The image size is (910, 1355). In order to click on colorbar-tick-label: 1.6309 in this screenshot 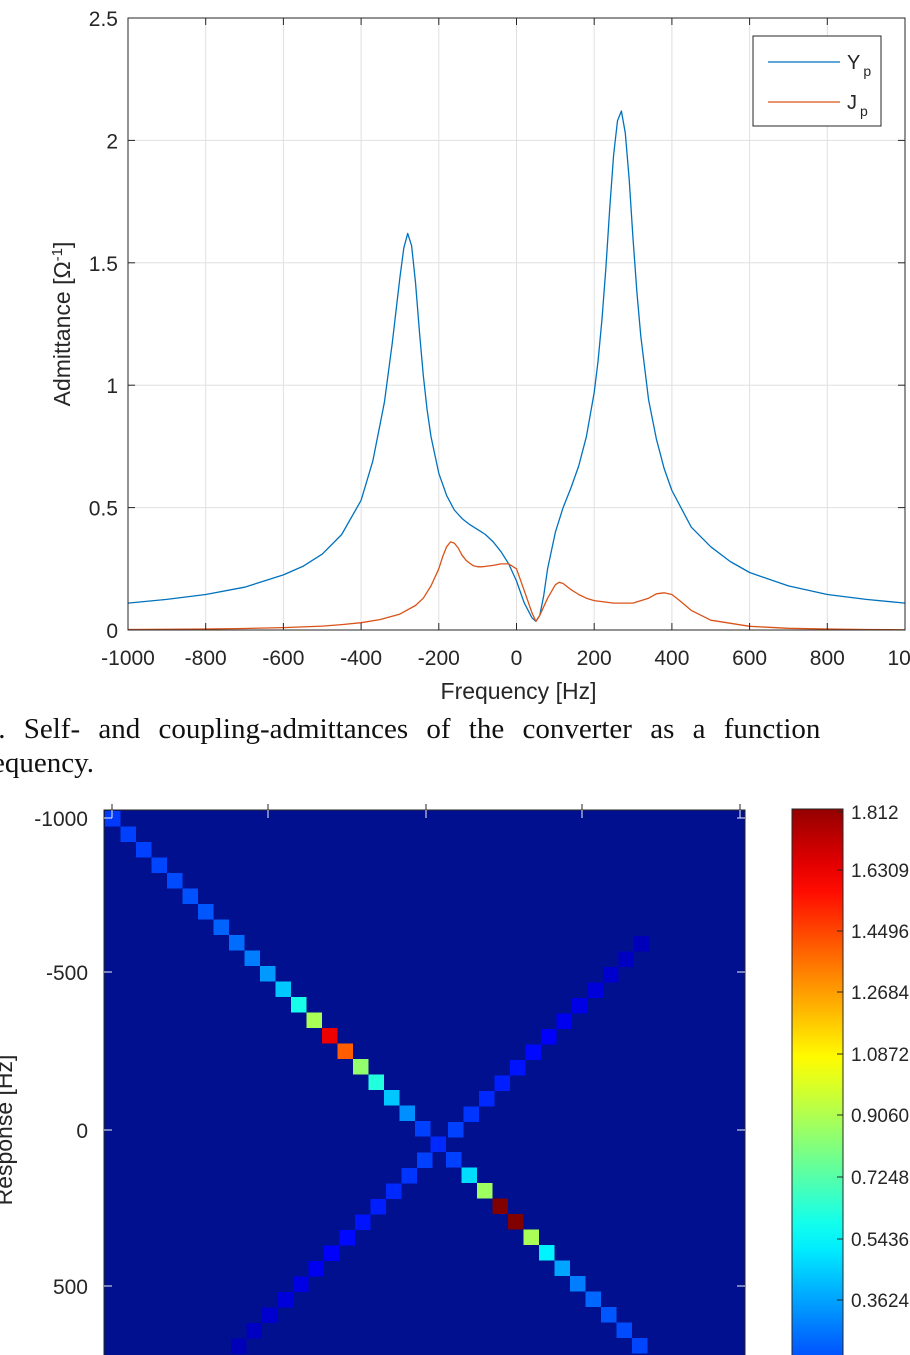, I will do `click(880, 871)`.